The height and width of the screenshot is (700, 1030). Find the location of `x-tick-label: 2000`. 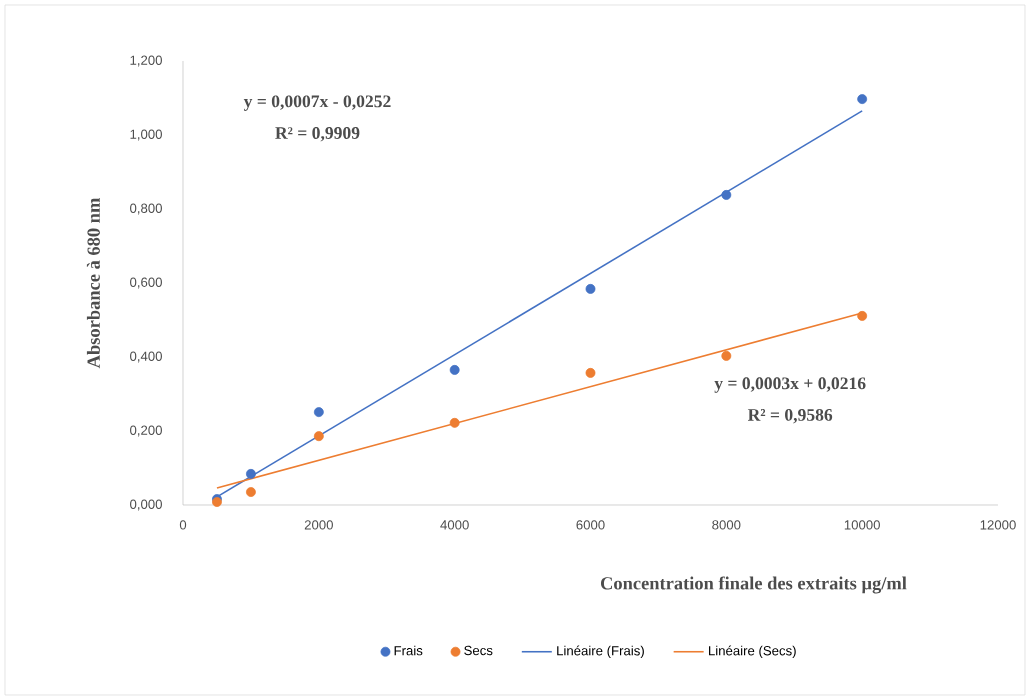

x-tick-label: 2000 is located at coordinates (318, 525).